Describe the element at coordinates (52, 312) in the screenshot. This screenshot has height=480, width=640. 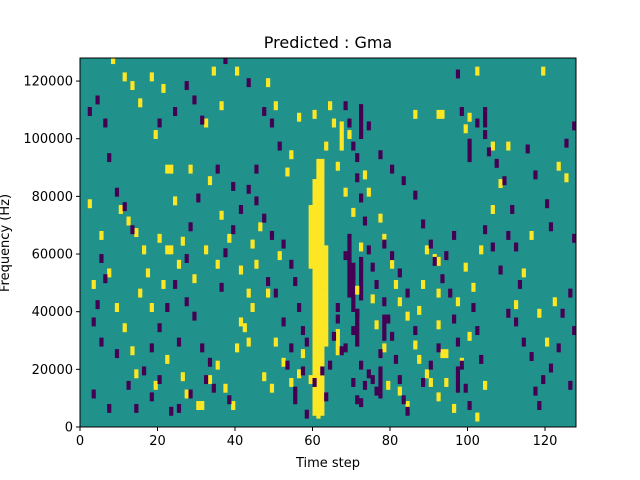
I see `y-tick-label: 40000` at that location.